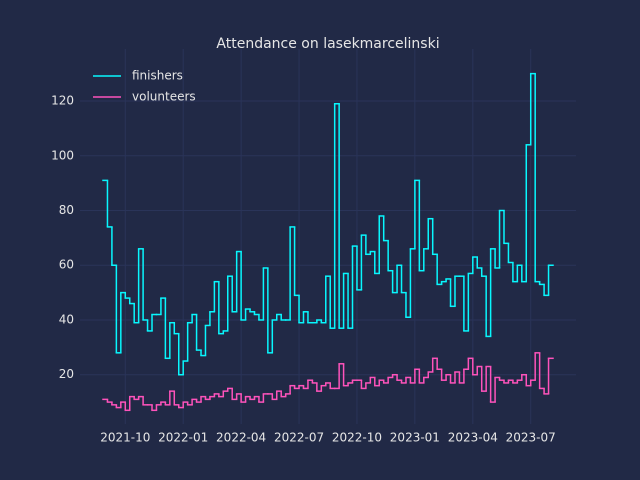 The image size is (640, 480). Describe the element at coordinates (62, 155) in the screenshot. I see `y-tick-label: 100` at that location.